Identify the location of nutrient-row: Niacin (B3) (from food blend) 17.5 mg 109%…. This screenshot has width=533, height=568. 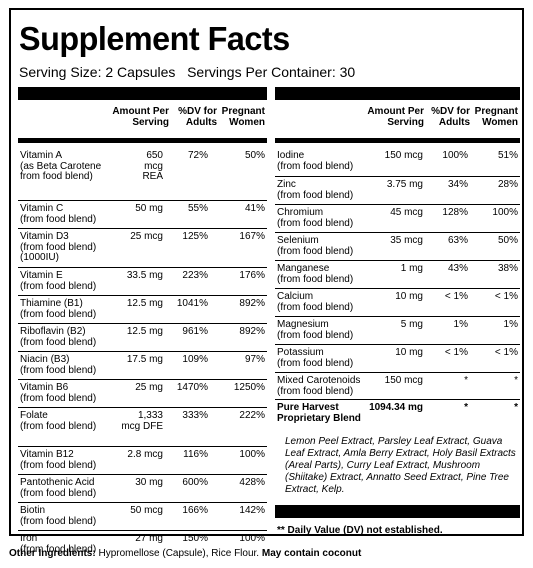
(142, 365).